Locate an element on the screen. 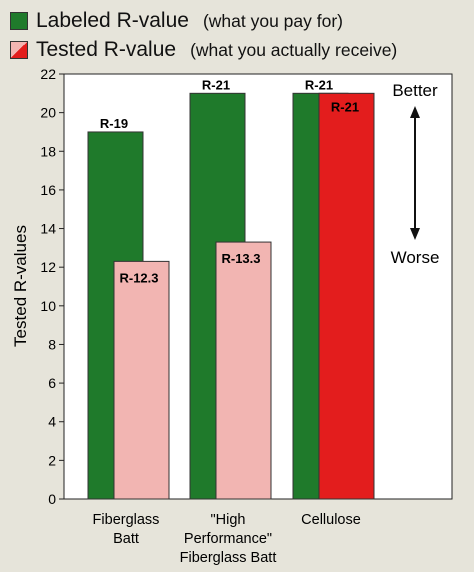 The height and width of the screenshot is (572, 474). legend-name-labeled: Labeled R-value is located at coordinates (112, 20).